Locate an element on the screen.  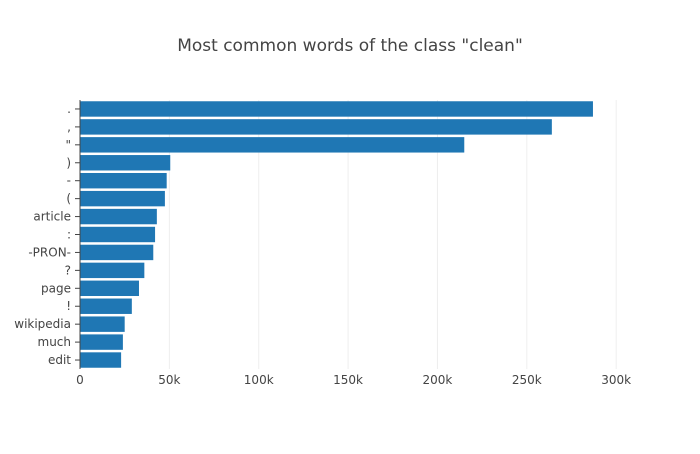
y-tick-label-14: edit is located at coordinates (59, 360).